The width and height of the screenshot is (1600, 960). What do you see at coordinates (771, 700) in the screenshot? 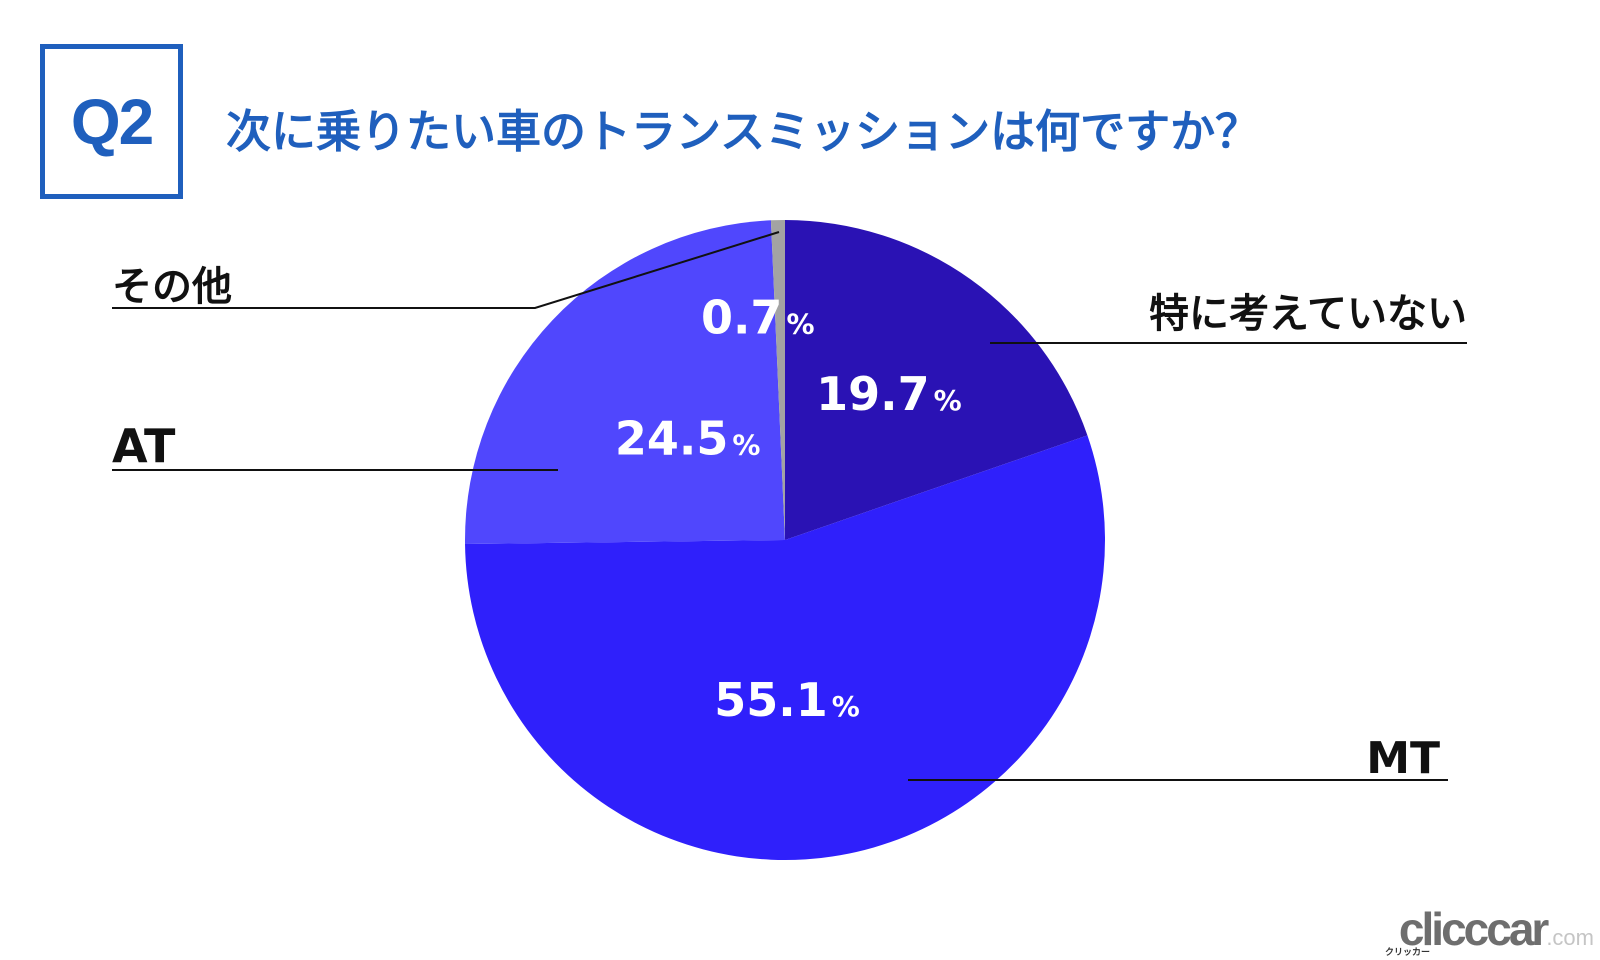
I see `percent-value: 55.1` at bounding box center [771, 700].